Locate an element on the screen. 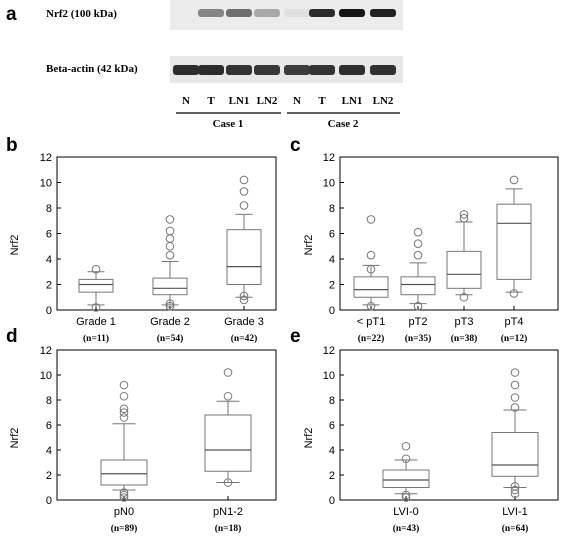  category-label: Grade 2 is located at coordinates (170, 322).